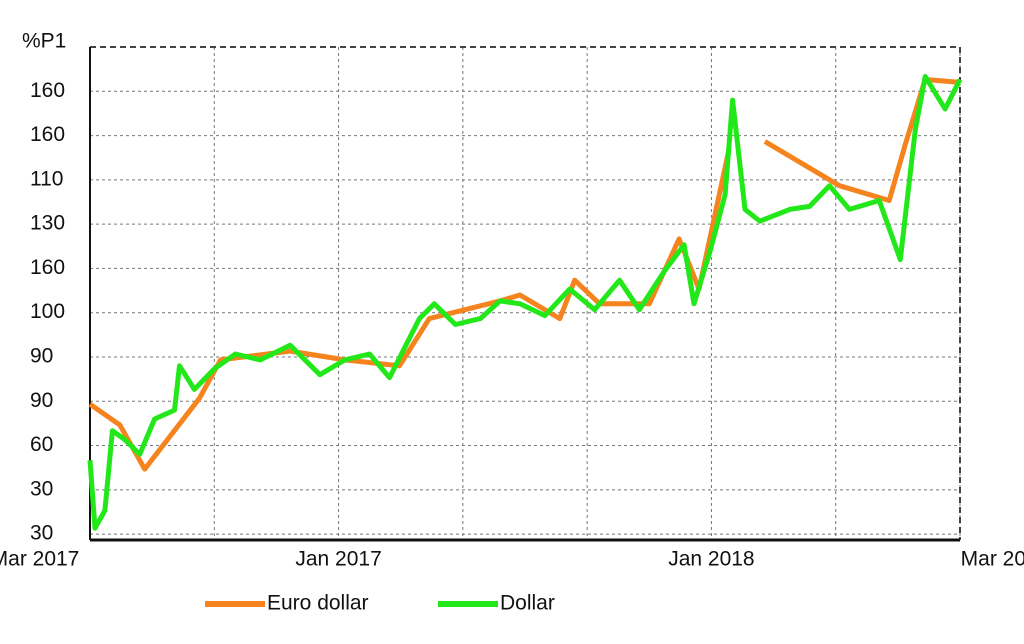  Describe the element at coordinates (527, 603) in the screenshot. I see `legend-label: Dollar` at that location.